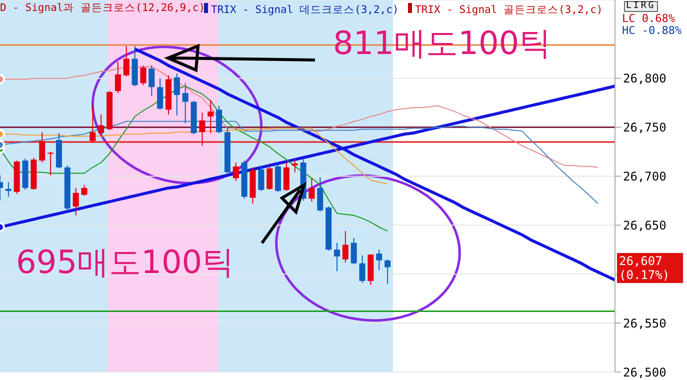 Image resolution: width=687 pixels, height=380 pixels. I want to click on annotation: TRIX - Signal 데드크로스(3,2,c), so click(305, 10).